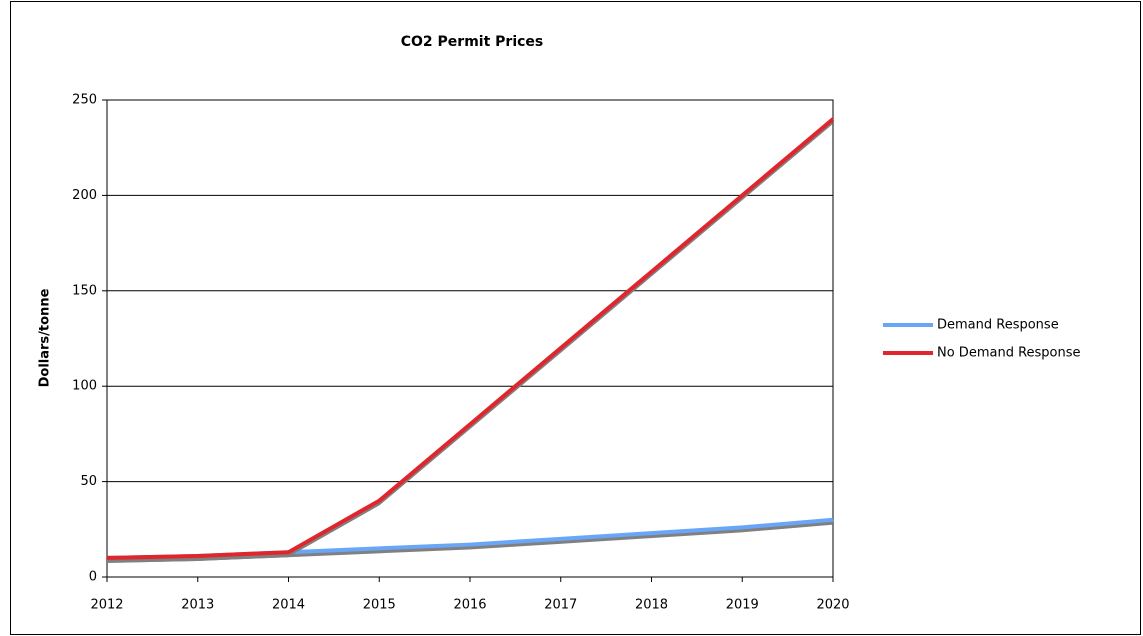  I want to click on legend-label: Demand Response, so click(998, 325).